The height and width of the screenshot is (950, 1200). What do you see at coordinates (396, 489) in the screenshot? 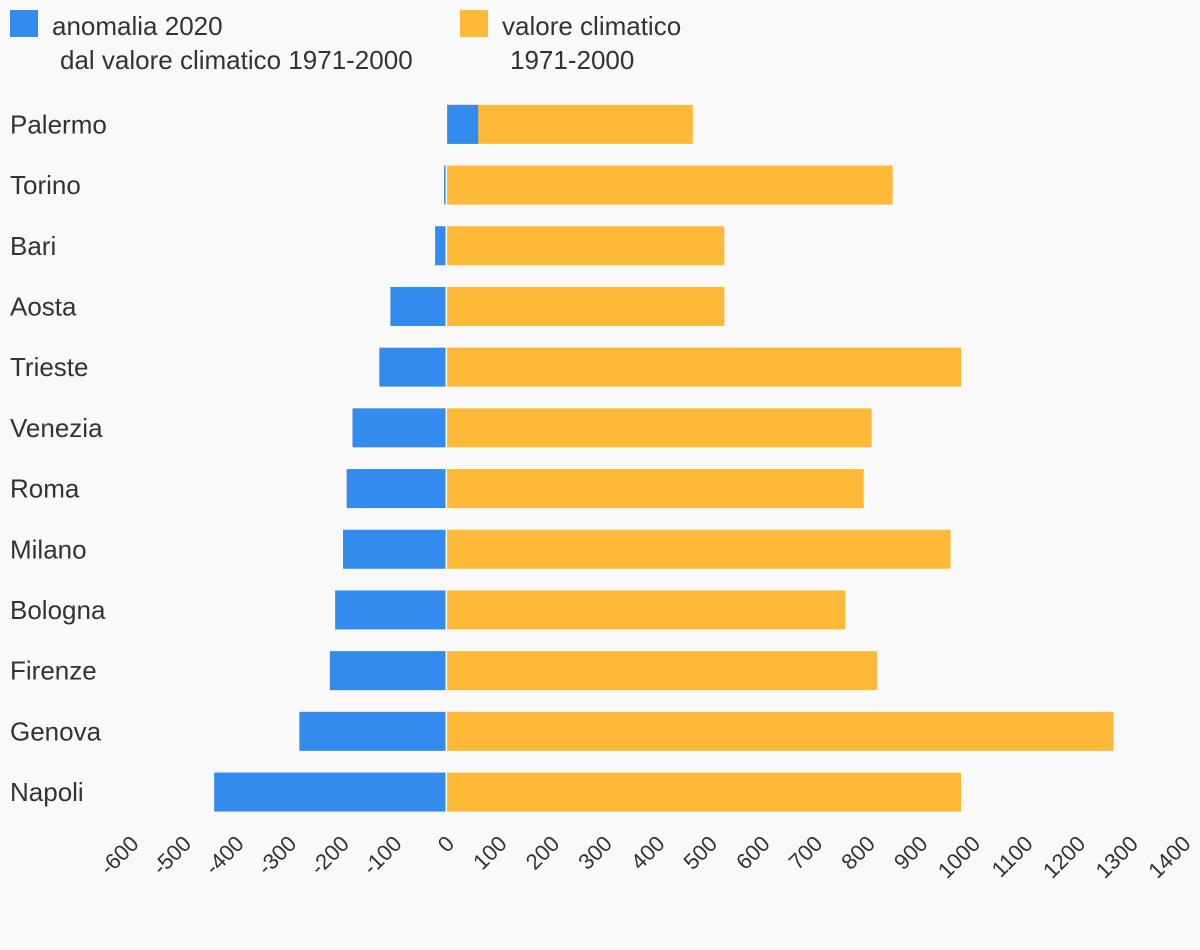
I see `bar-anomaly-roma` at bounding box center [396, 489].